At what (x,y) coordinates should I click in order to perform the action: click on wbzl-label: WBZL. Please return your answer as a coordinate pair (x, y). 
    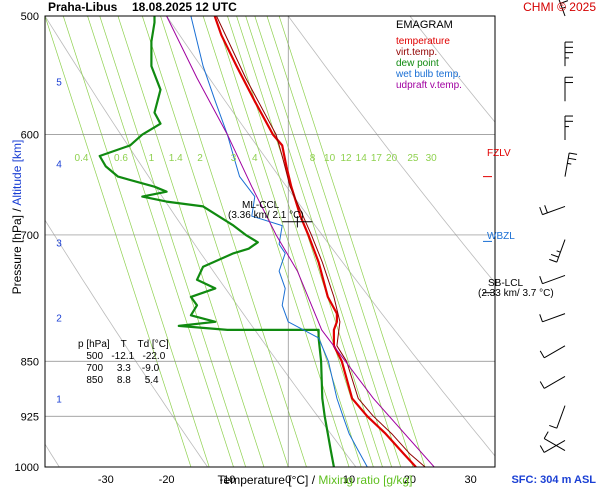
    Looking at the image, I should click on (501, 236).